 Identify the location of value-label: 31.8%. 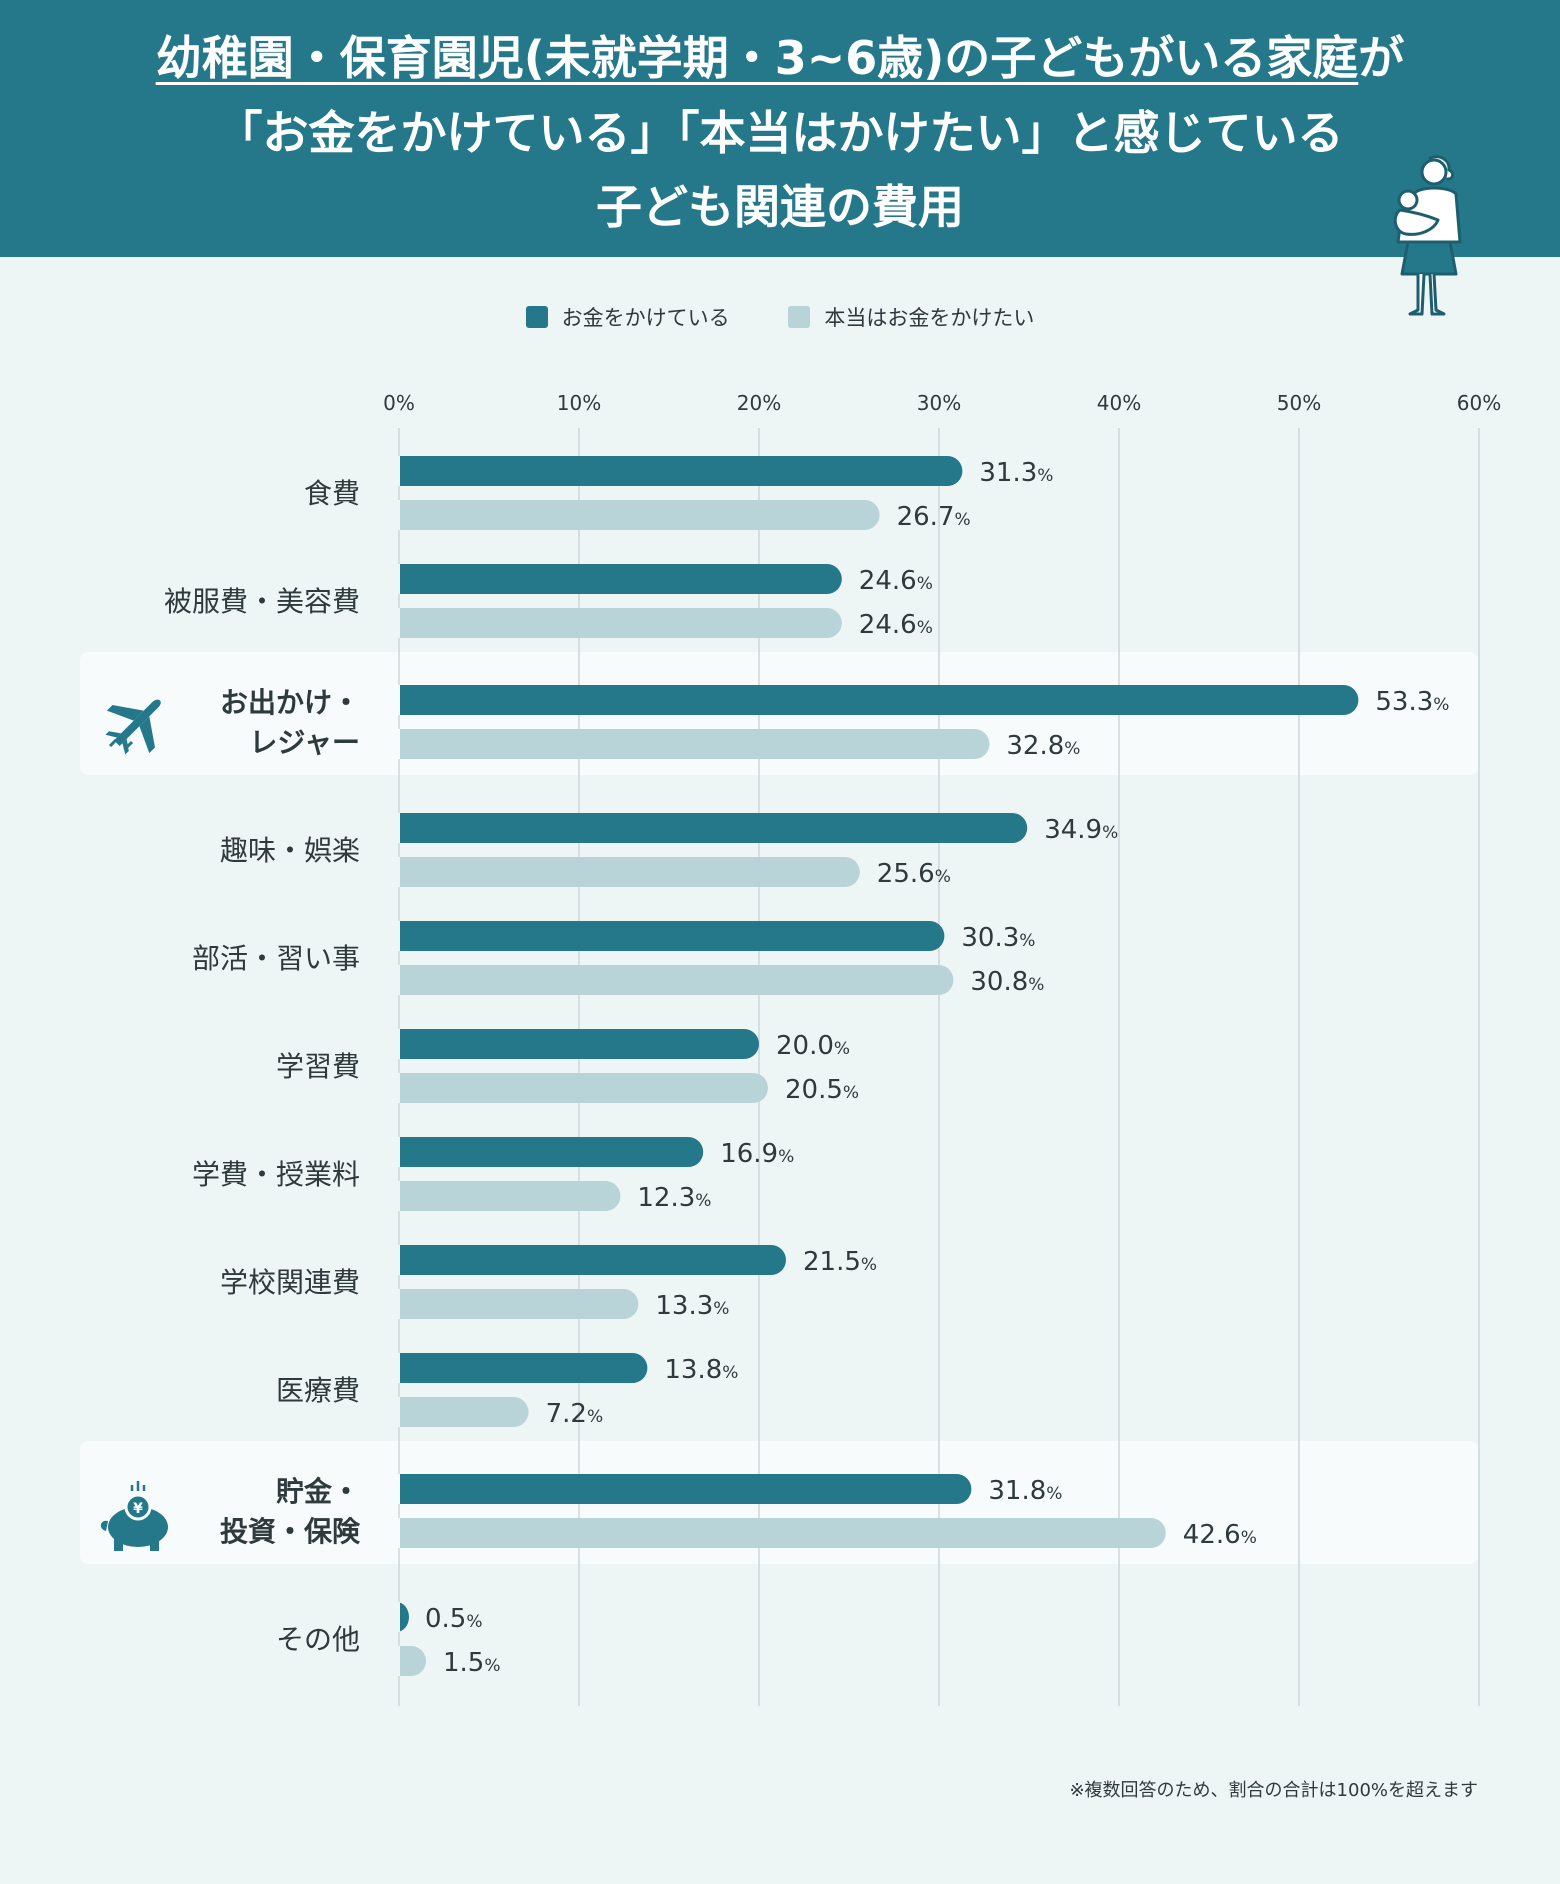
(1025, 1491).